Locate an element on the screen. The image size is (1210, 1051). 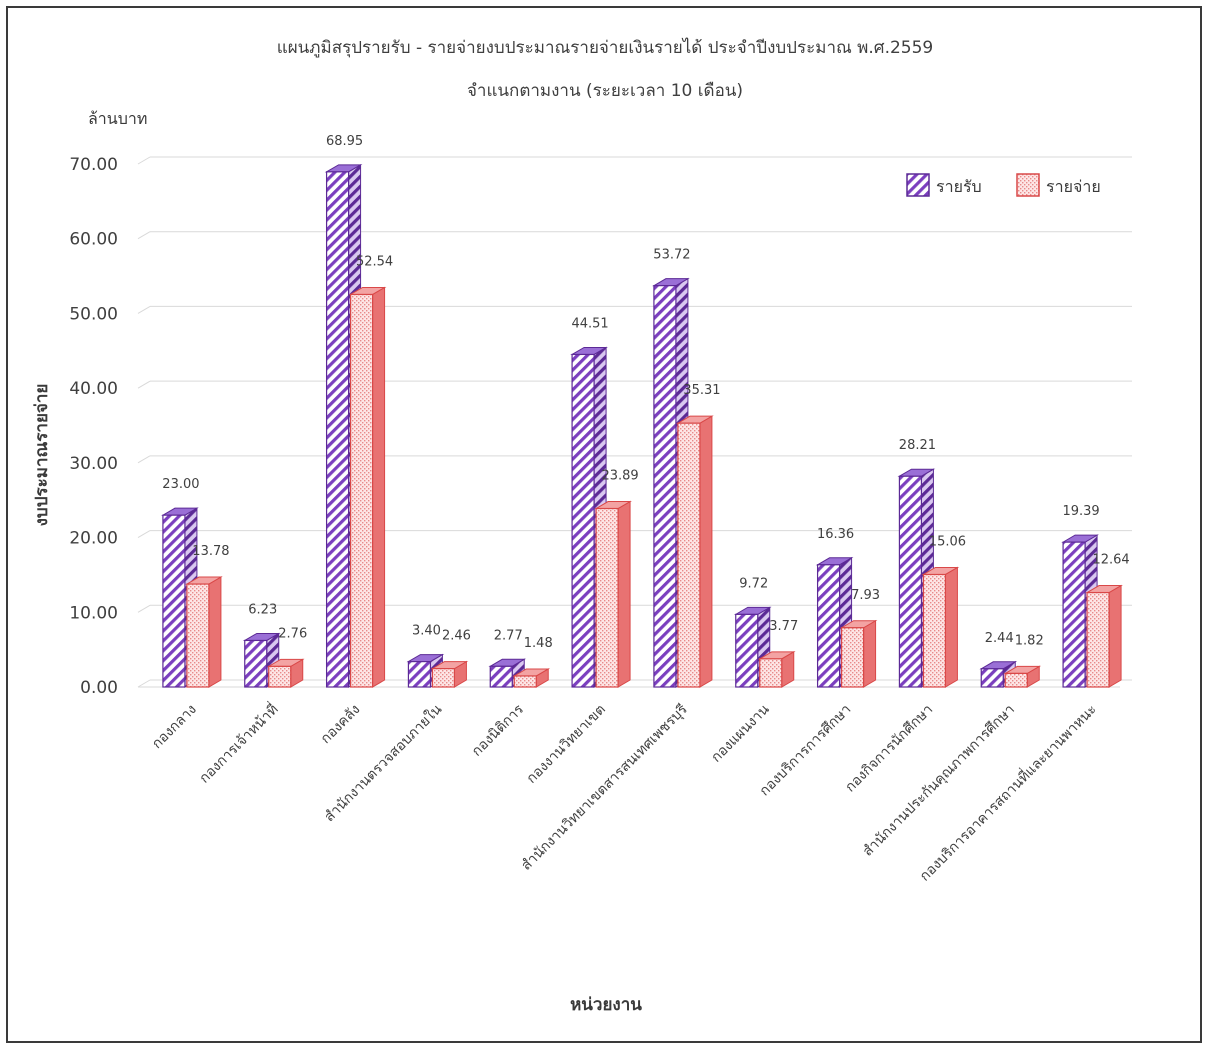
category-label: กองบริการอาคารสถานที่และยานพาหนะ is located at coordinates (1007, 792).